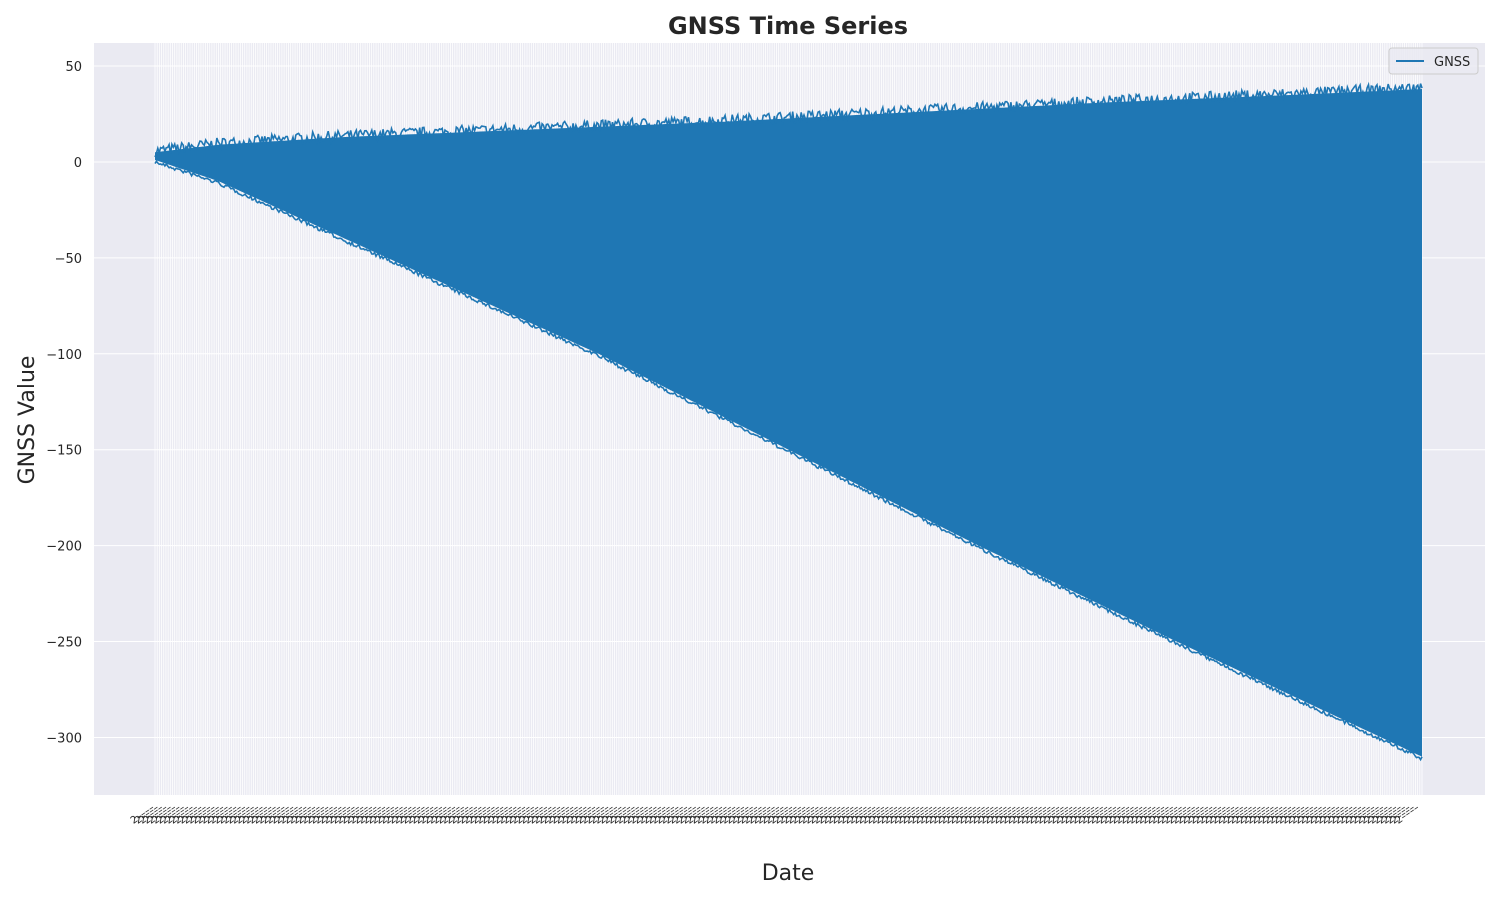  I want to click on y-tick-label: −200, so click(64, 547).